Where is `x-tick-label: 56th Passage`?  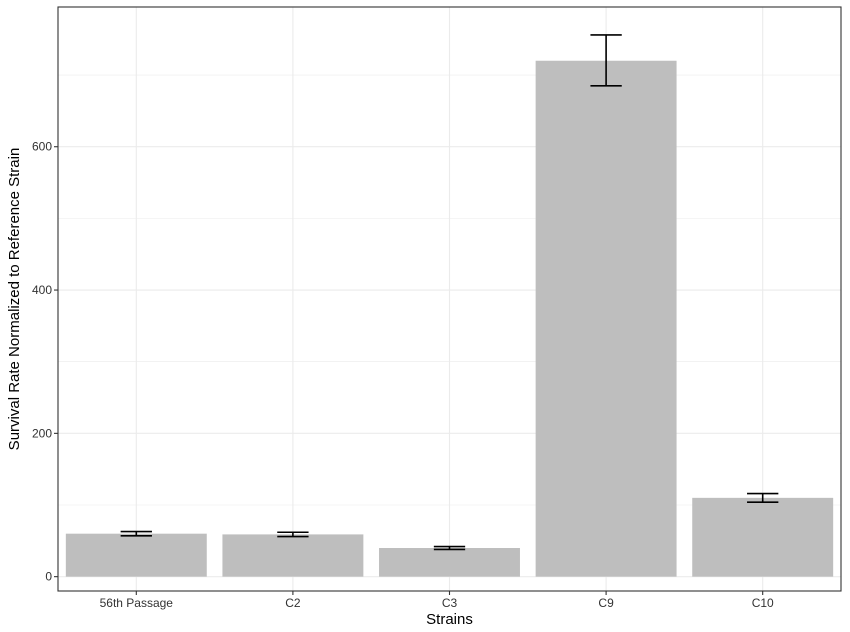 x-tick-label: 56th Passage is located at coordinates (137, 603).